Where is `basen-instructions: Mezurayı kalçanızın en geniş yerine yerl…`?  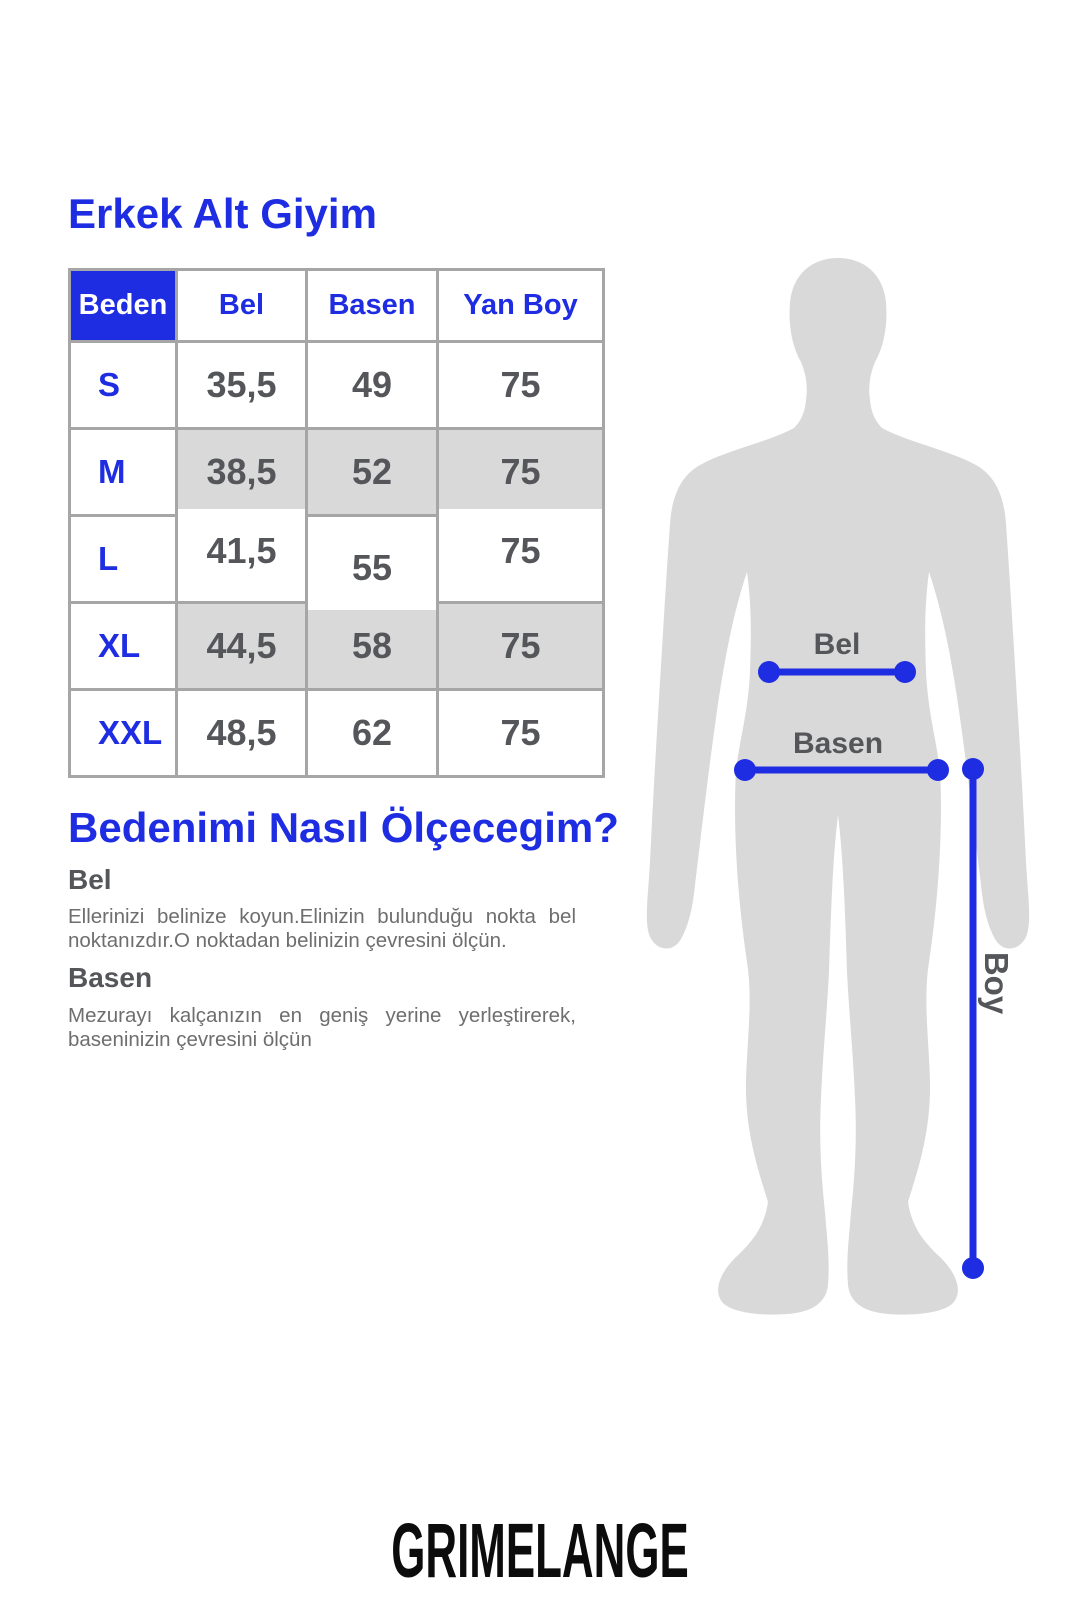 basen-instructions: Mezurayı kalçanızın en geniş yerine yerl… is located at coordinates (322, 1027).